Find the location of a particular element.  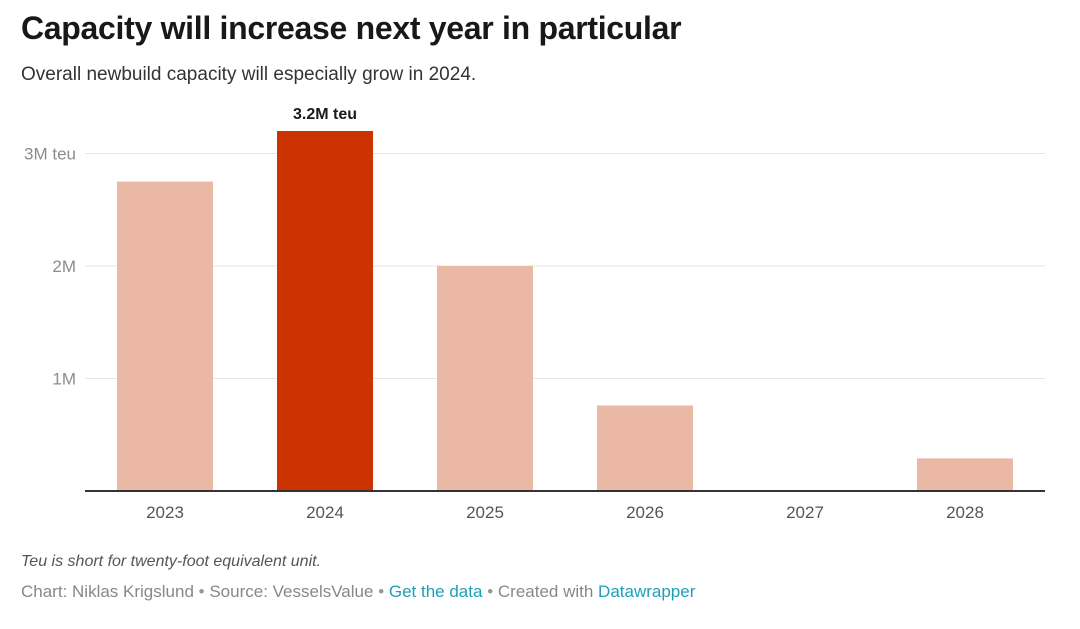

bar-2025 is located at coordinates (485, 378).